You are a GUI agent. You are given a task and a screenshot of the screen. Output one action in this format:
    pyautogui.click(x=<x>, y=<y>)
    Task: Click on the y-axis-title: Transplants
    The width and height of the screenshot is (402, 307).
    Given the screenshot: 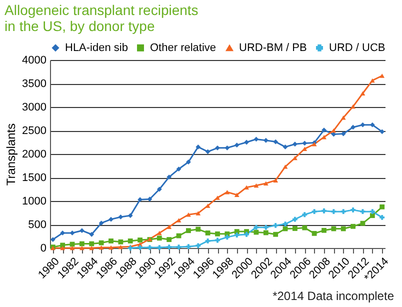 What is the action you would take?
    pyautogui.click(x=11, y=154)
    